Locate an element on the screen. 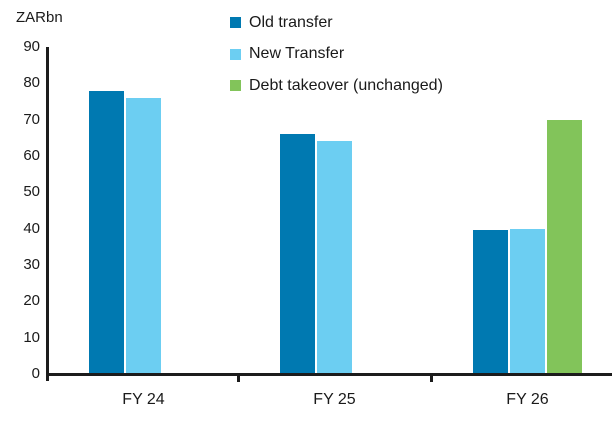  legend-item: Debt takeover (unchanged) is located at coordinates (336, 85).